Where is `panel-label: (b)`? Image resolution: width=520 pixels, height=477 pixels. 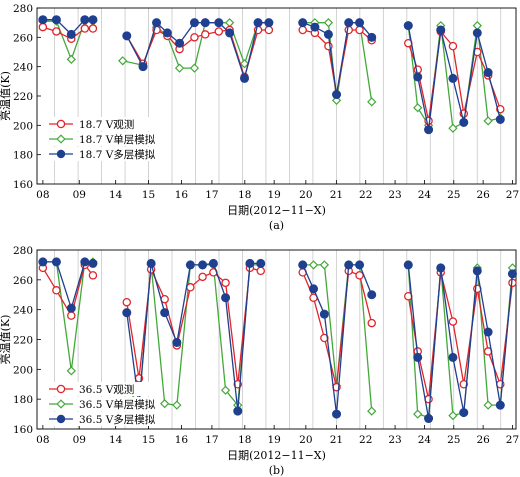 panel-label: (b) is located at coordinates (277, 470).